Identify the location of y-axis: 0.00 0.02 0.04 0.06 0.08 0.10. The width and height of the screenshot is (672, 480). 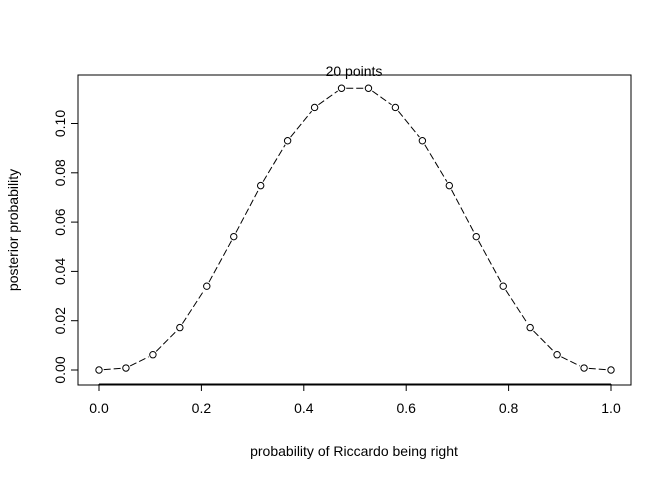
(65, 247).